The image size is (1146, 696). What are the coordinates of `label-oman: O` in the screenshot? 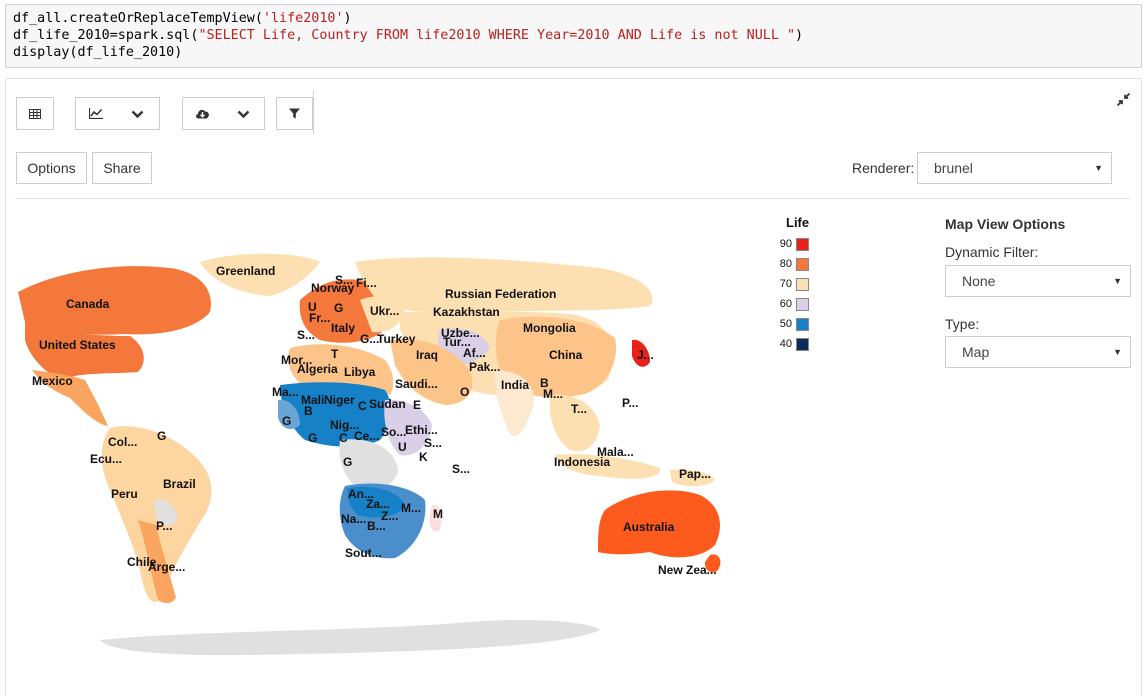 It's located at (464, 392).